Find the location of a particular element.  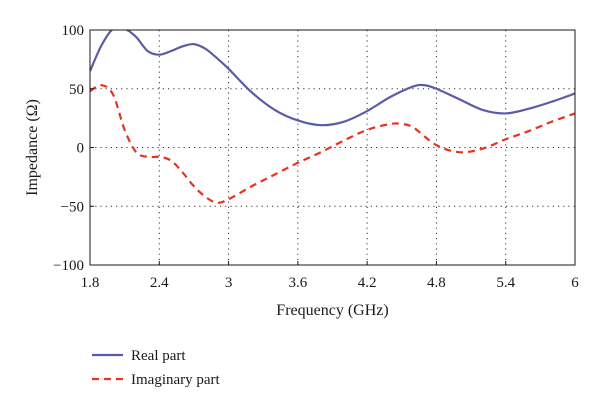

legend-label-imaginary-part: Imaginary part is located at coordinates (176, 380).